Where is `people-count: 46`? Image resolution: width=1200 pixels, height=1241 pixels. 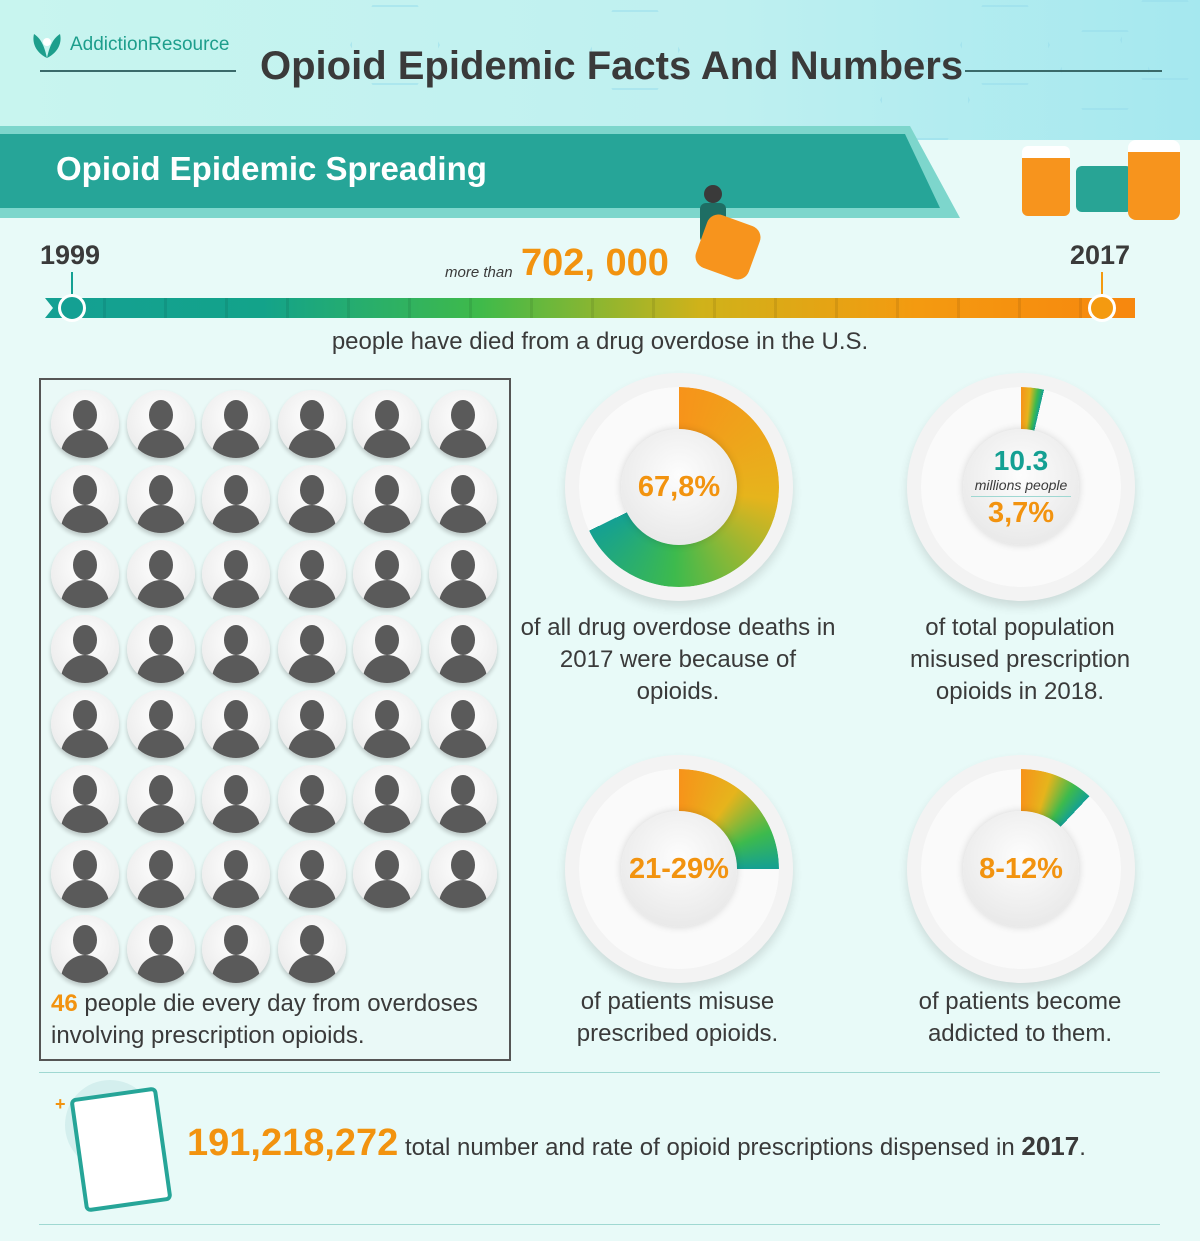
people-count: 46 is located at coordinates (64, 1003).